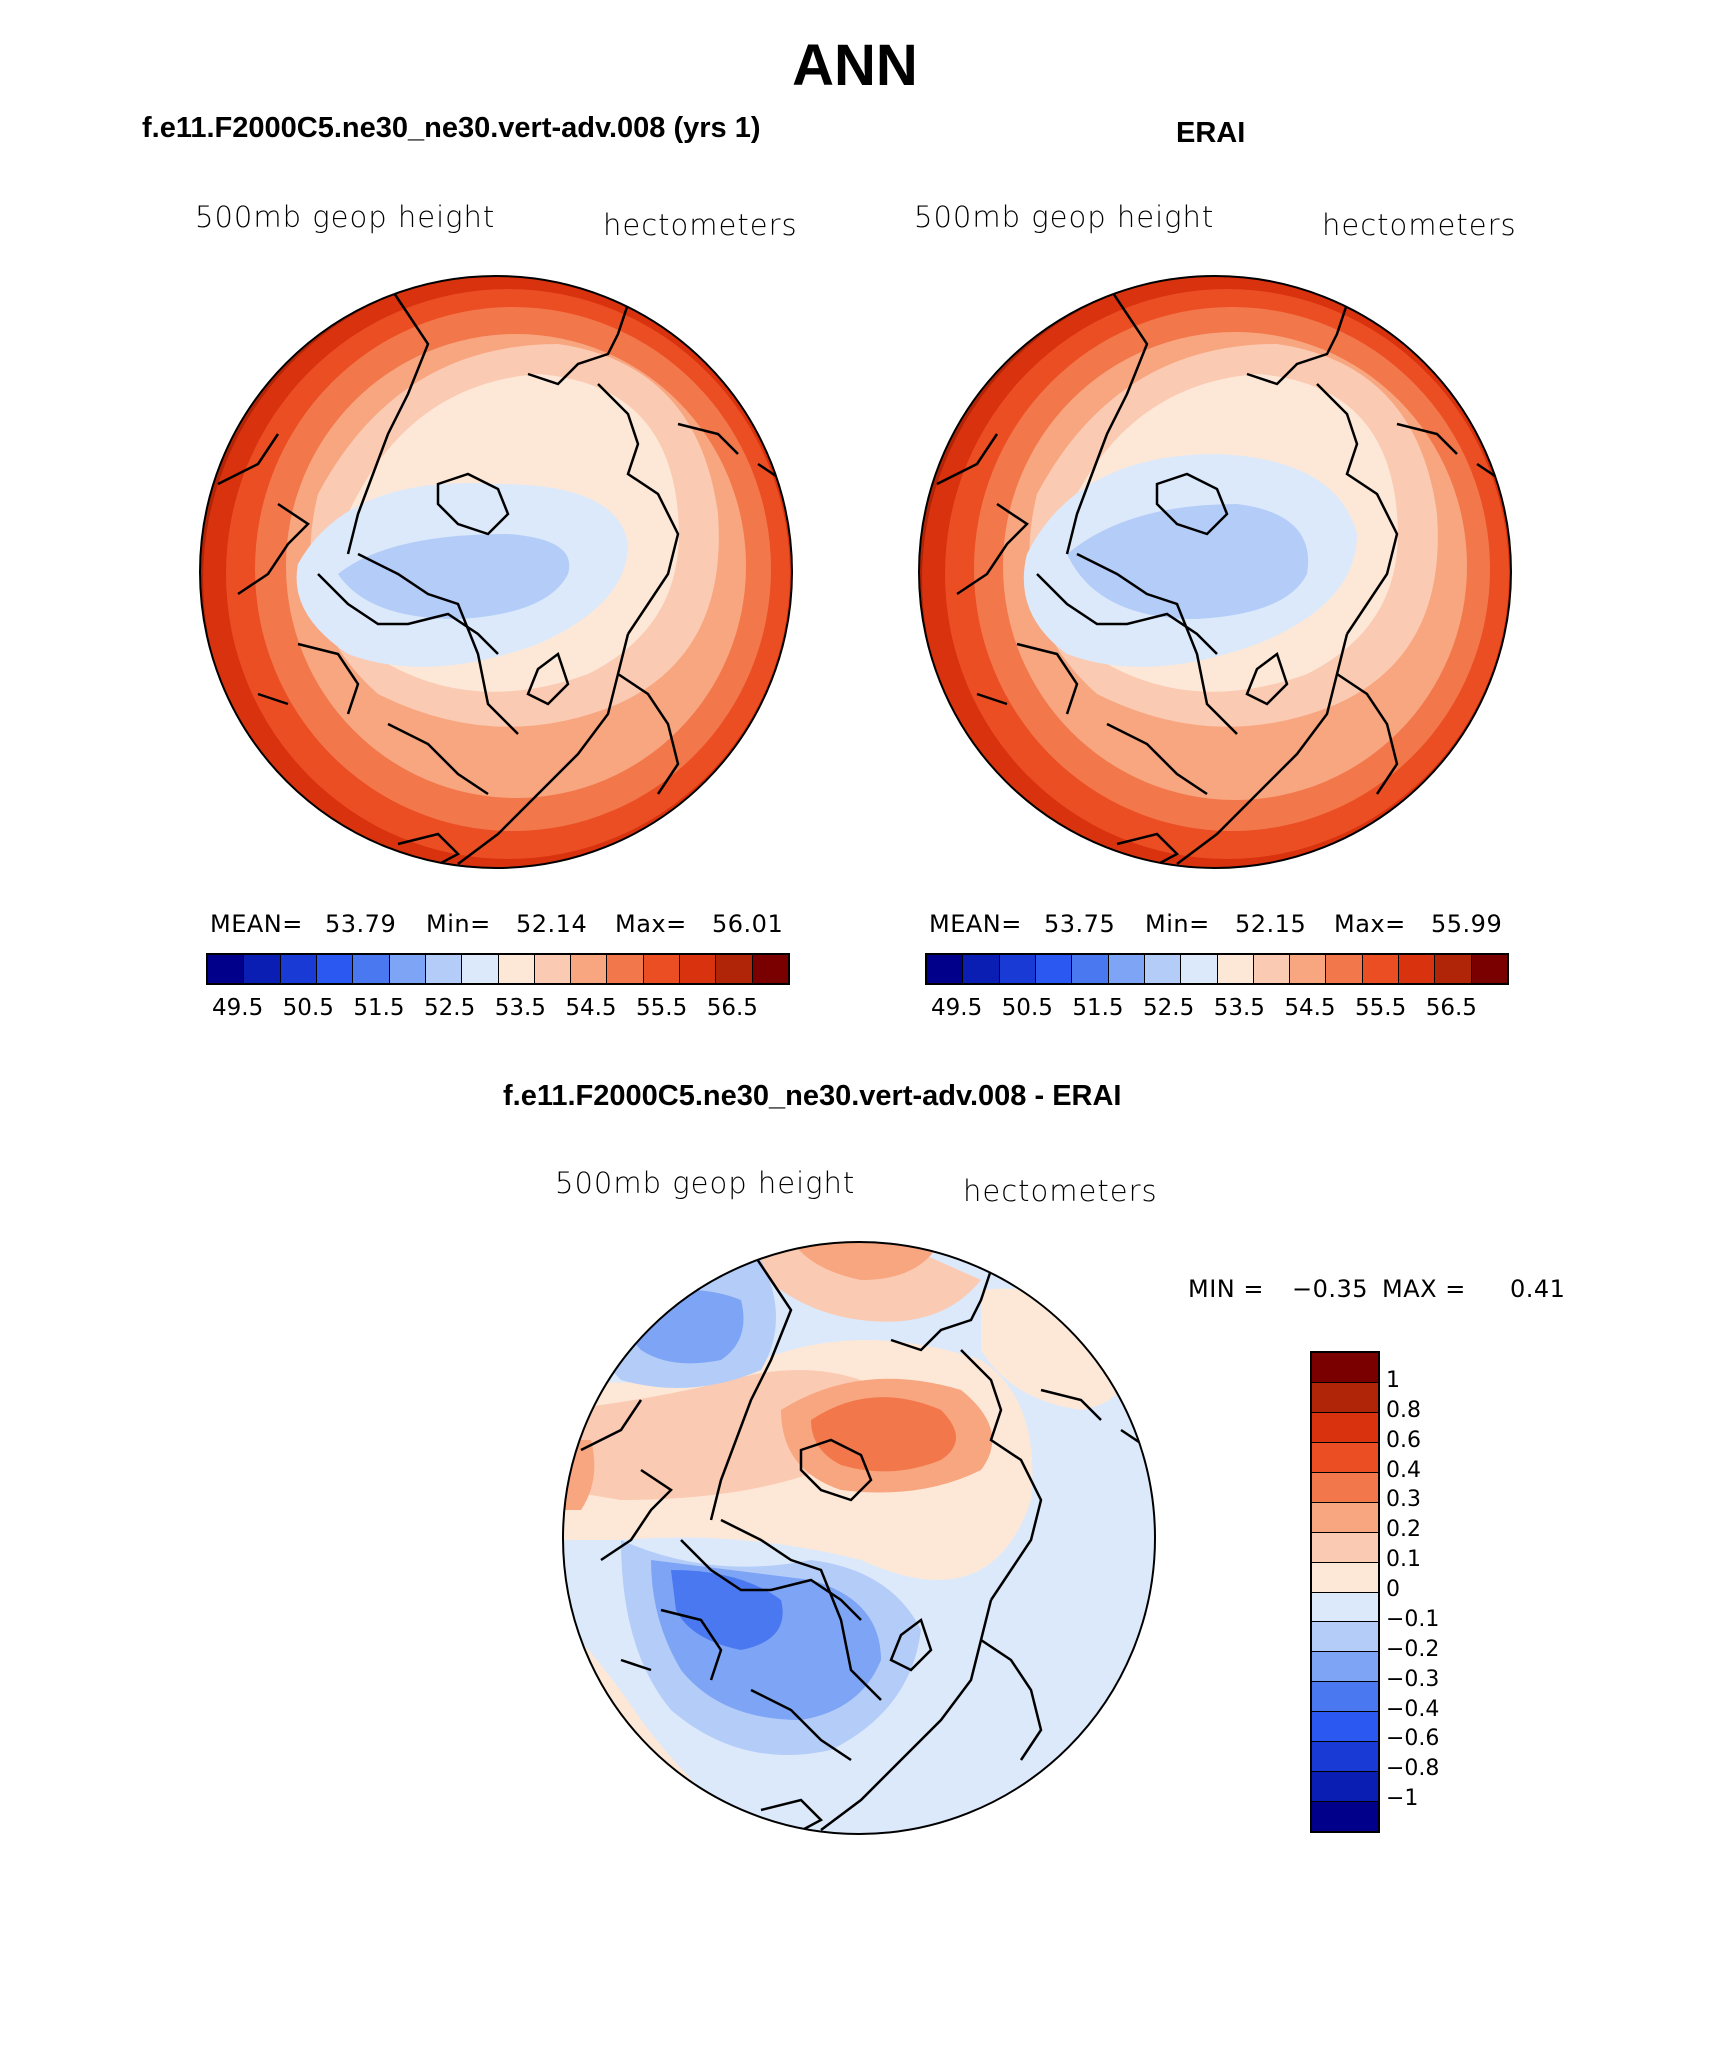 The width and height of the screenshot is (1710, 2061). I want to click on panel-diff-colorbar-tick-9: −0.2, so click(1413, 1649).